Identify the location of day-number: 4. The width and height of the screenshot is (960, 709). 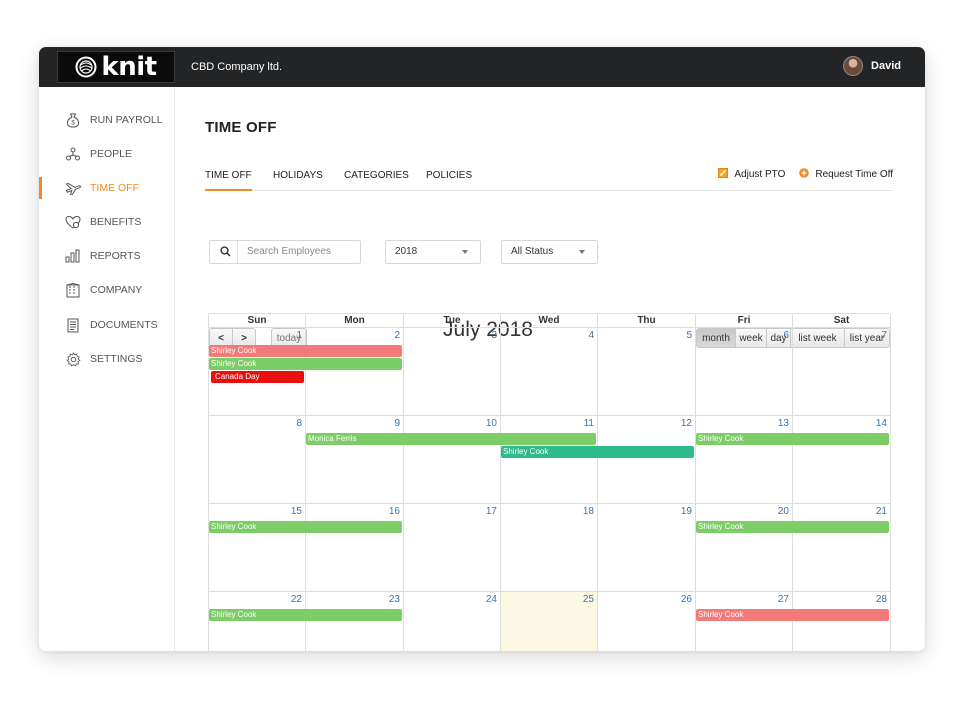
(591, 335).